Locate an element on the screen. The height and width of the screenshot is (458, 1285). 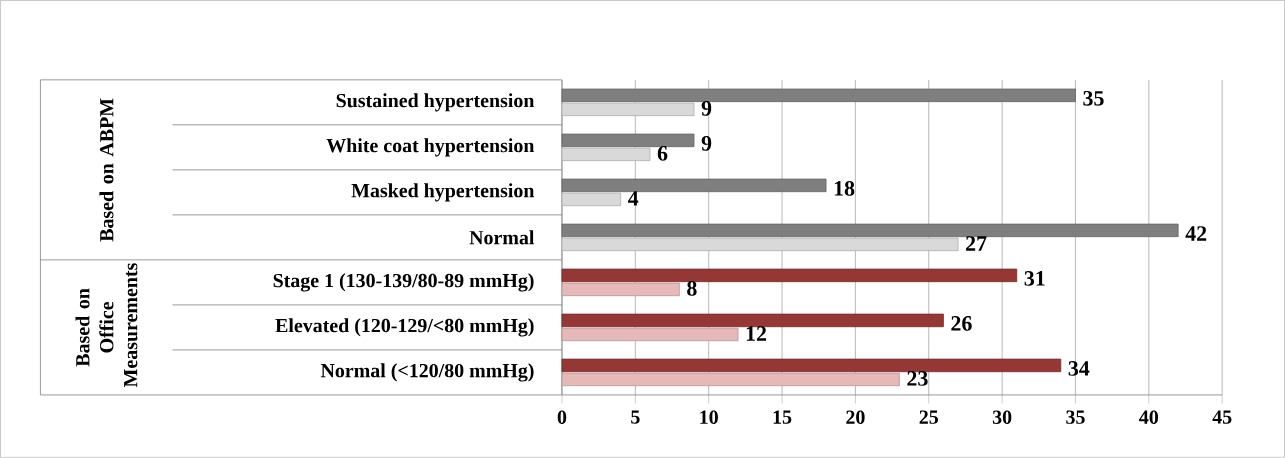
data-label: 34 is located at coordinates (1079, 368).